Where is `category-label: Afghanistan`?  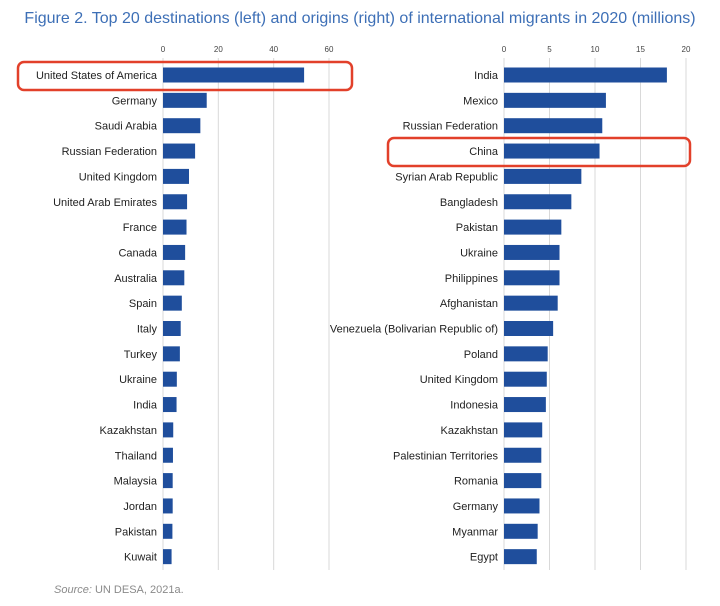 category-label: Afghanistan is located at coordinates (469, 304).